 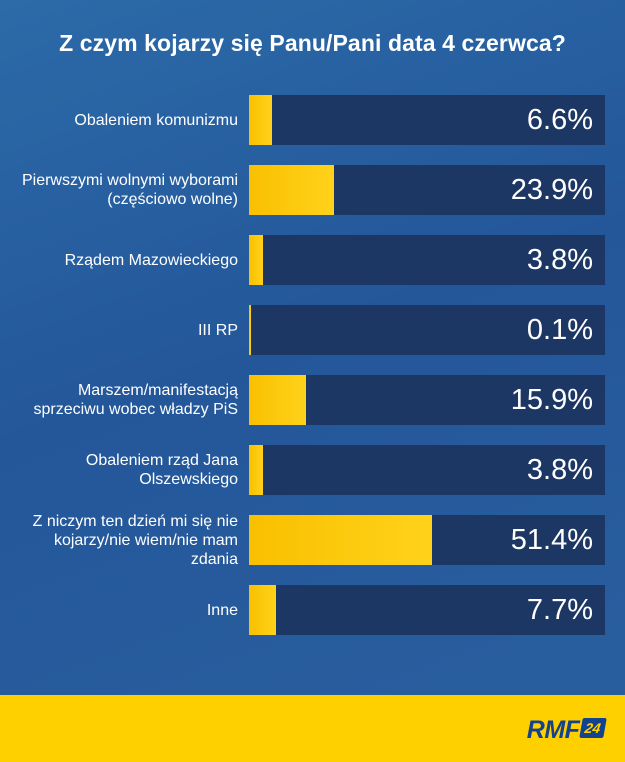 I want to click on bar-track: 7.7%, so click(x=427, y=610).